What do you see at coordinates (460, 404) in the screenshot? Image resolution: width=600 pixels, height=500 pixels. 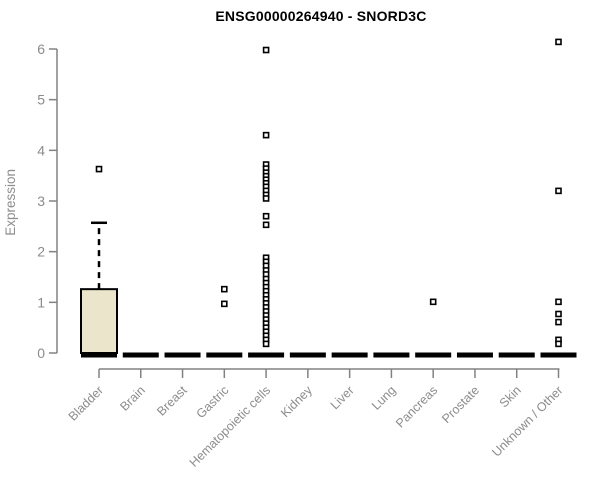 I see `x-tick-label: Prostate` at bounding box center [460, 404].